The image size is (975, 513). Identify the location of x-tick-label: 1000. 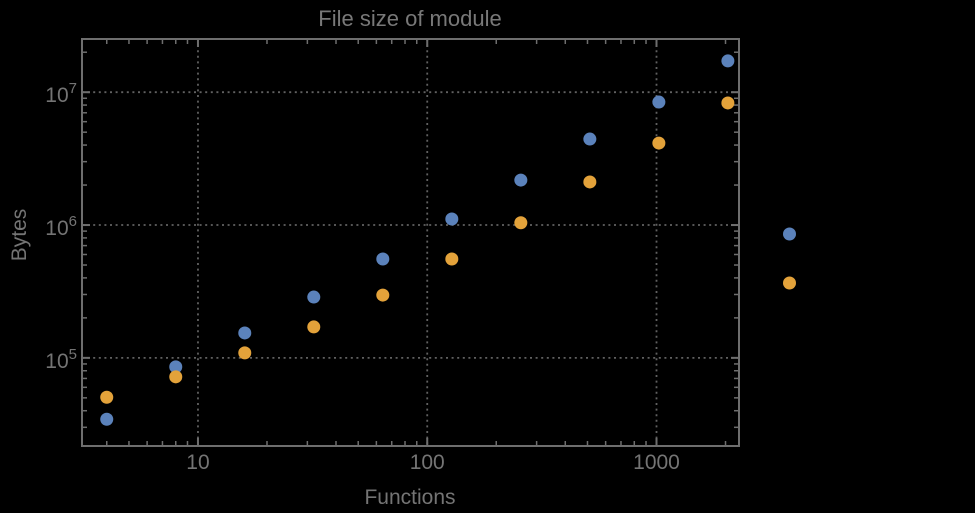
(656, 462).